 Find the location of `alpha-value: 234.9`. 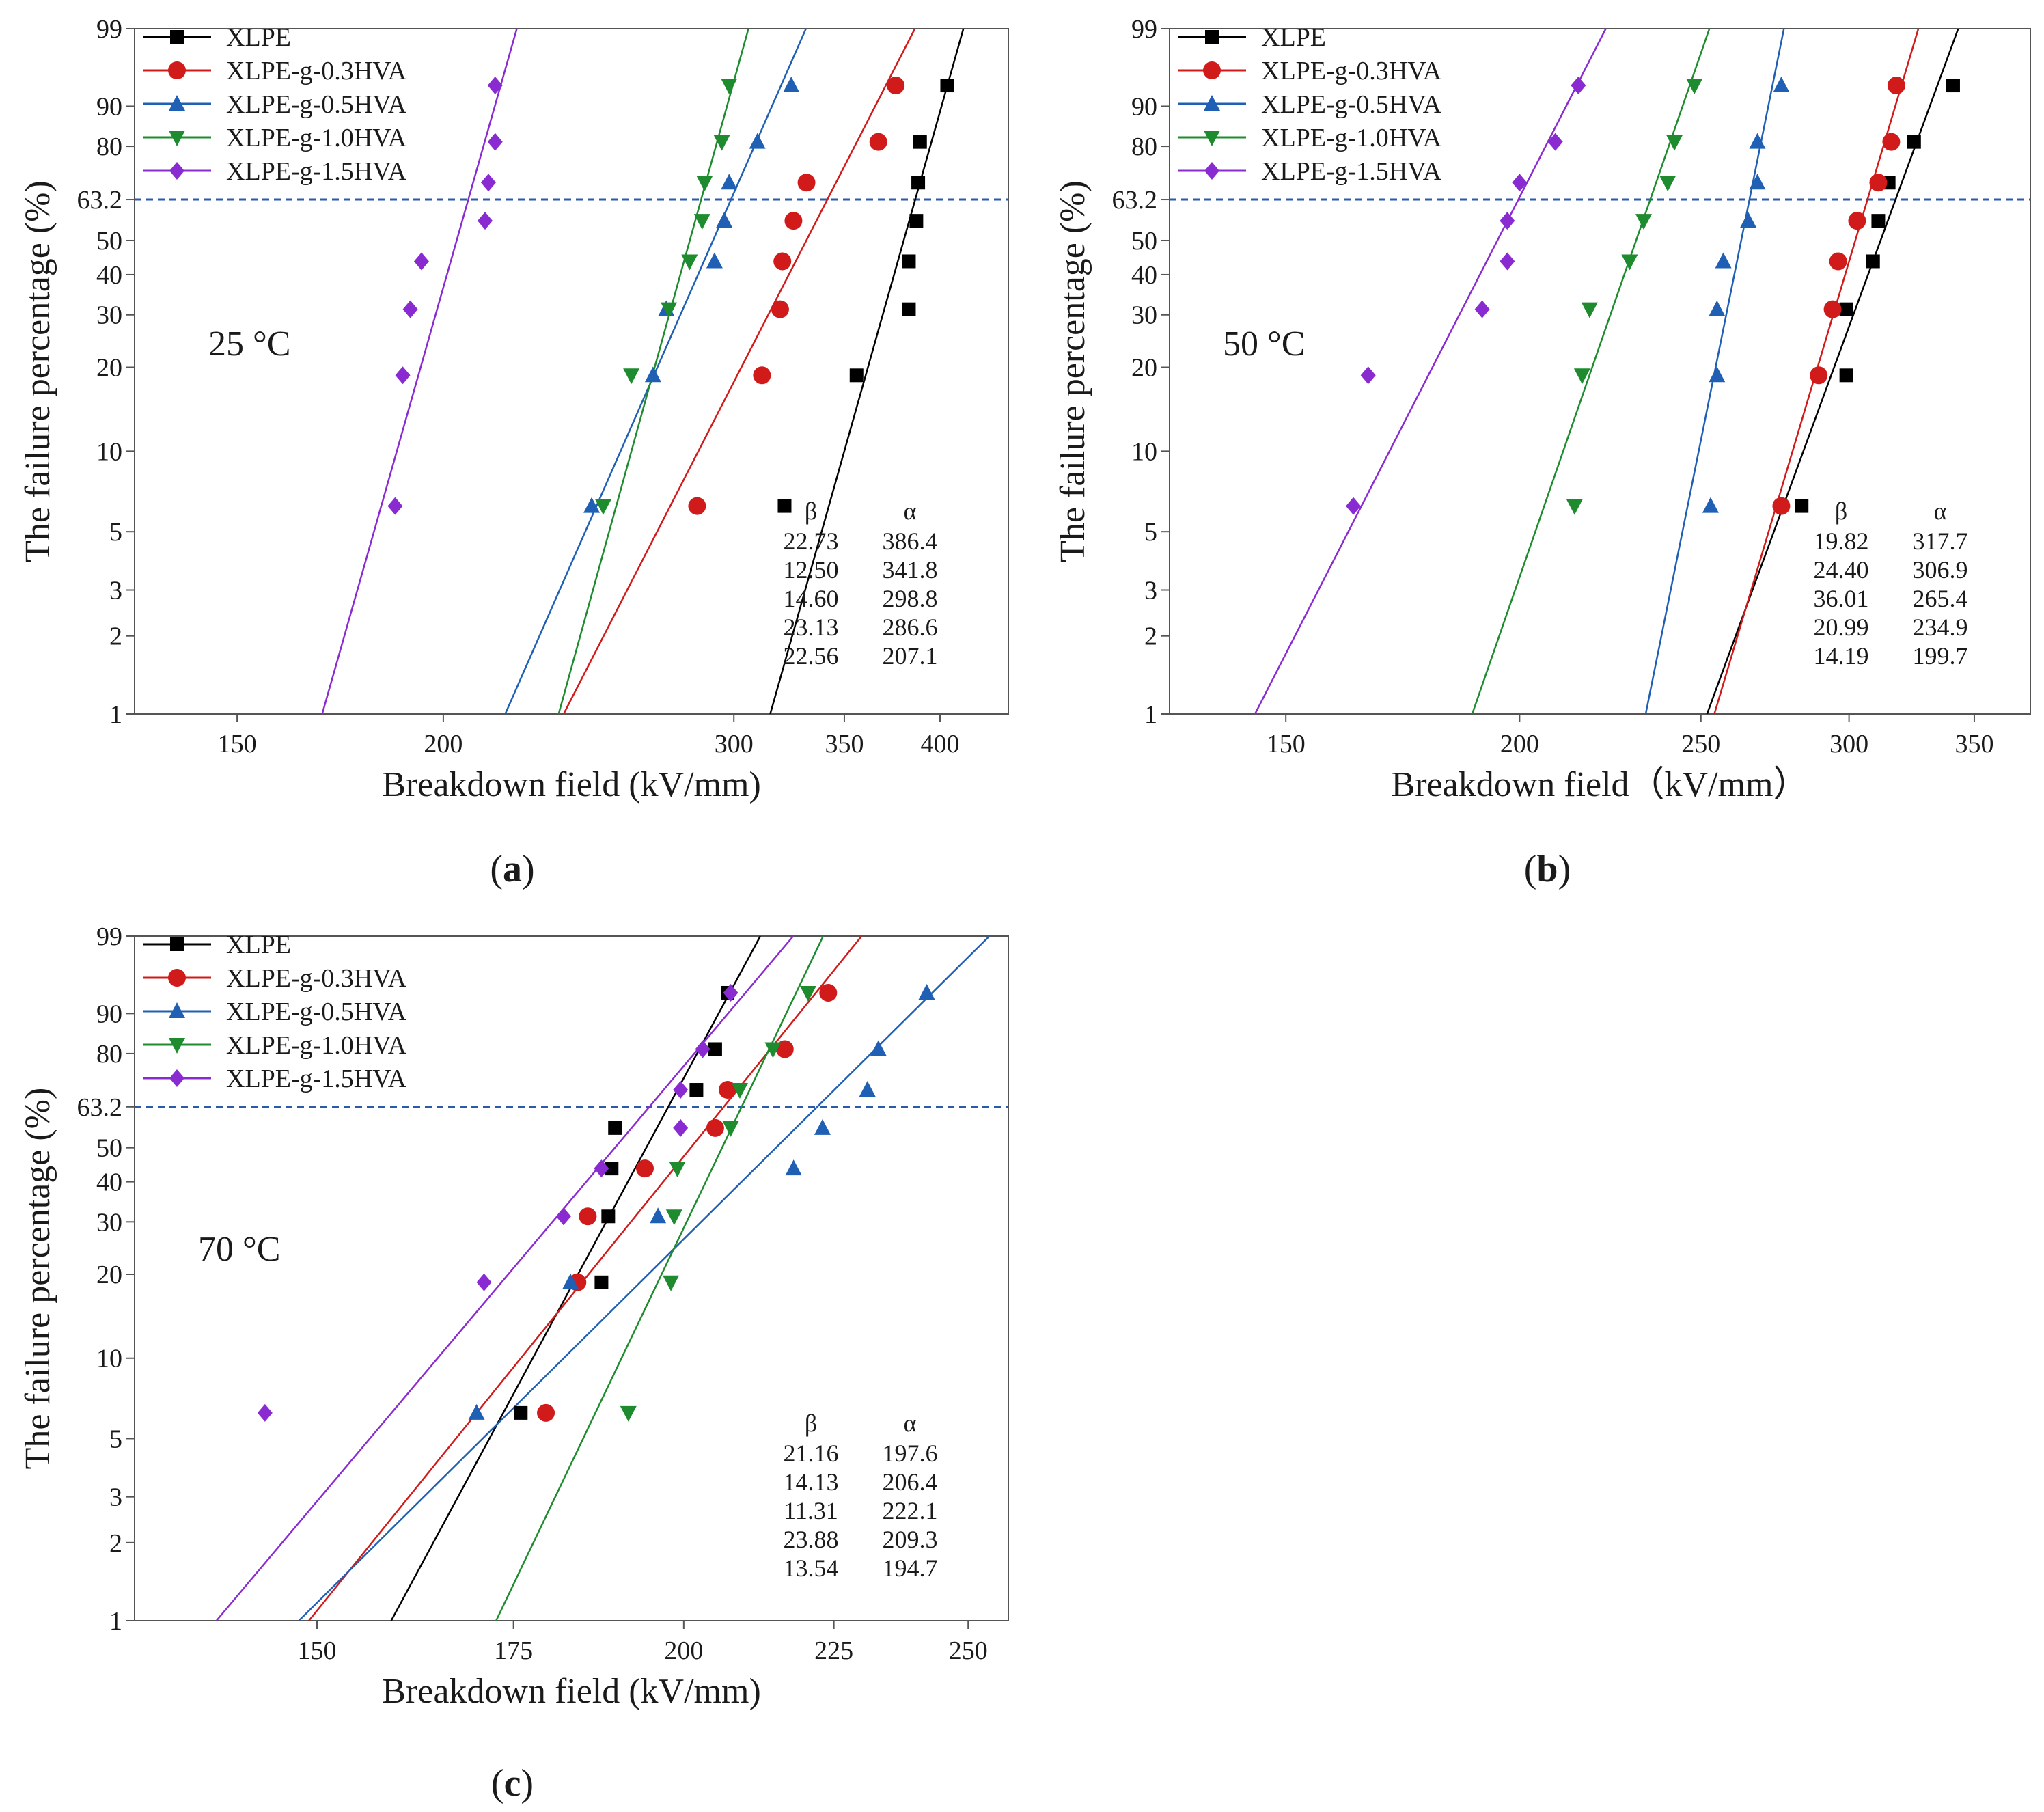

alpha-value: 234.9 is located at coordinates (1940, 627).